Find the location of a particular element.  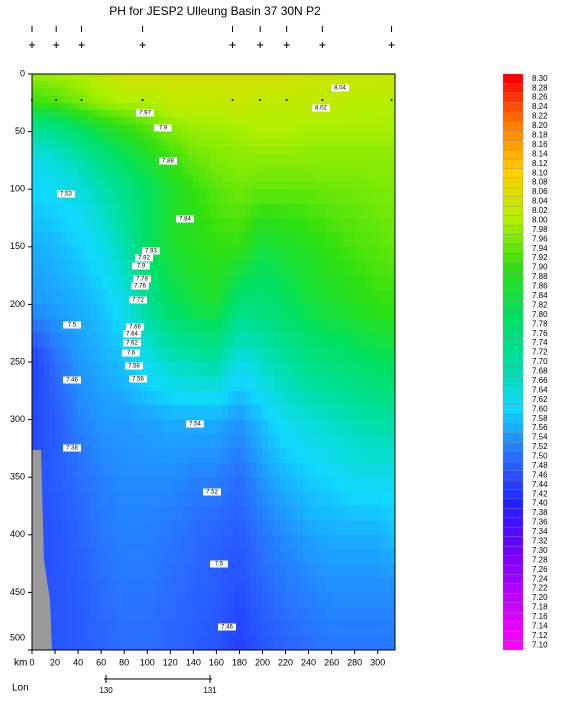

colorbar-label: 7.78 is located at coordinates (540, 323).